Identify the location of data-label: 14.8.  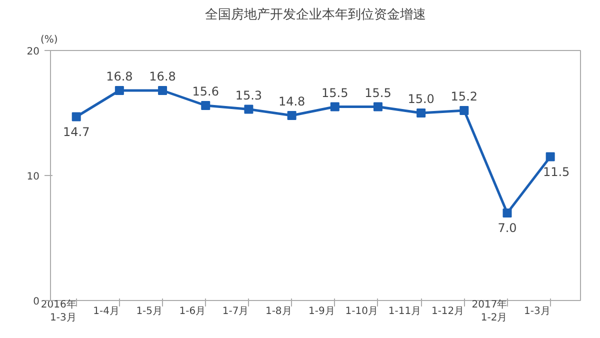
(292, 101).